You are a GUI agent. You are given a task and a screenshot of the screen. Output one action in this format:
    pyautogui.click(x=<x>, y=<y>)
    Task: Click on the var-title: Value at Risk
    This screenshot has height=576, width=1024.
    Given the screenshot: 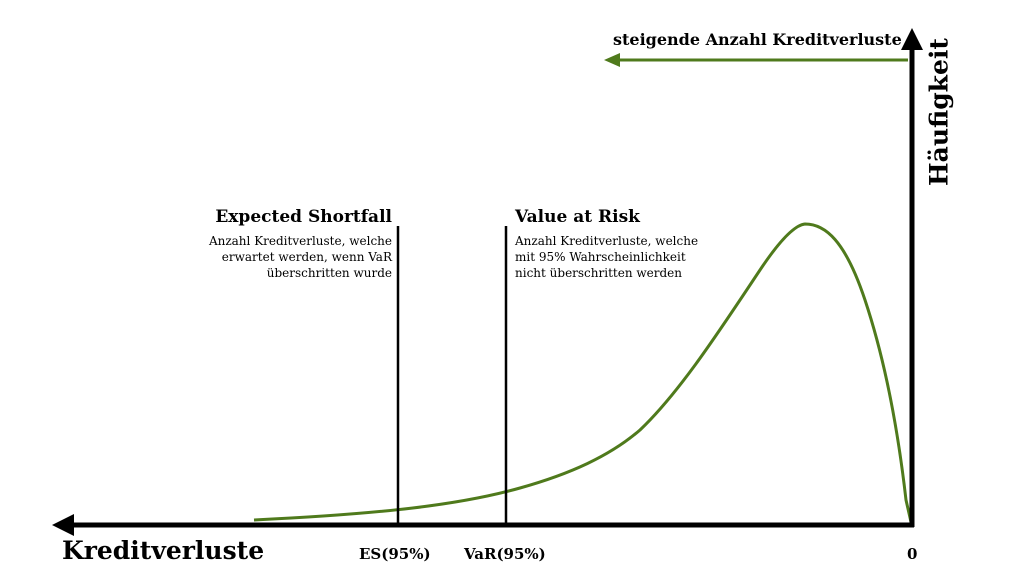 What is the action you would take?
    pyautogui.click(x=577, y=217)
    